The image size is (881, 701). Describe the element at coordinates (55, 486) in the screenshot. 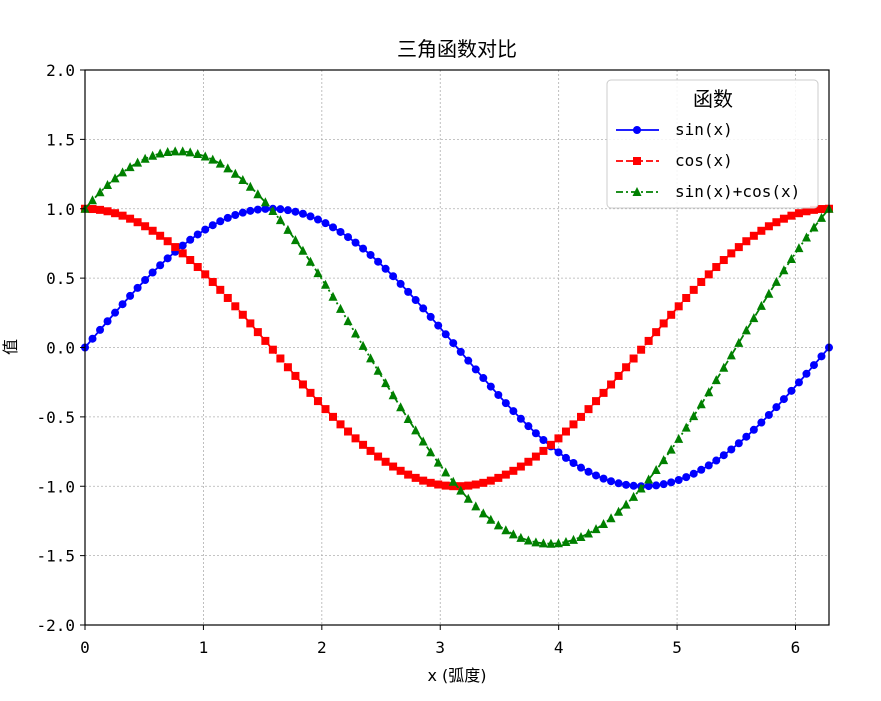

I see `y-tick-label: -1.0` at that location.